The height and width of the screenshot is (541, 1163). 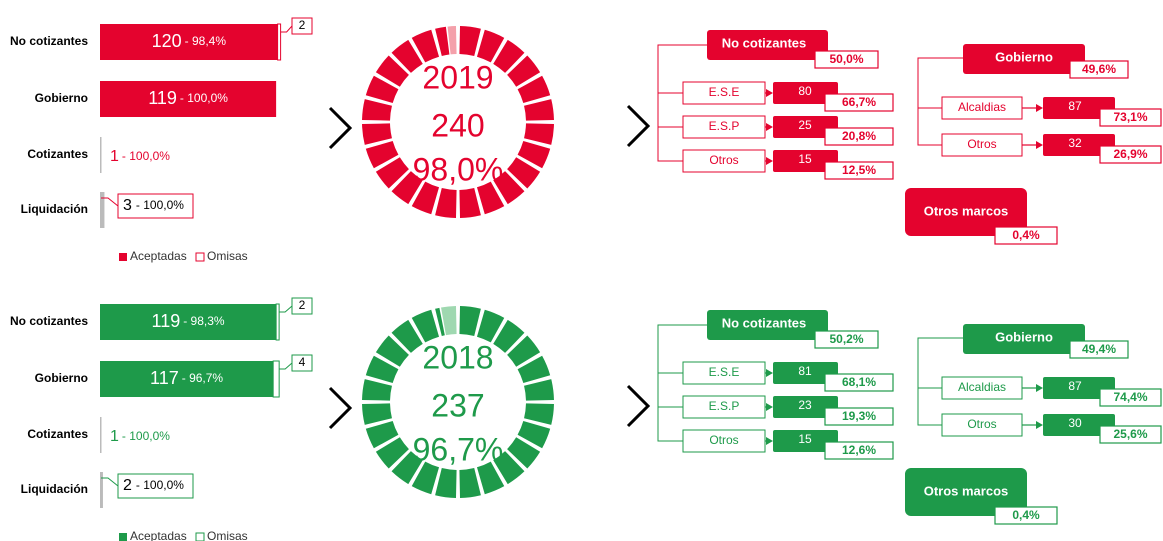 What do you see at coordinates (227, 256) in the screenshot?
I see `legend-label: Omisas` at bounding box center [227, 256].